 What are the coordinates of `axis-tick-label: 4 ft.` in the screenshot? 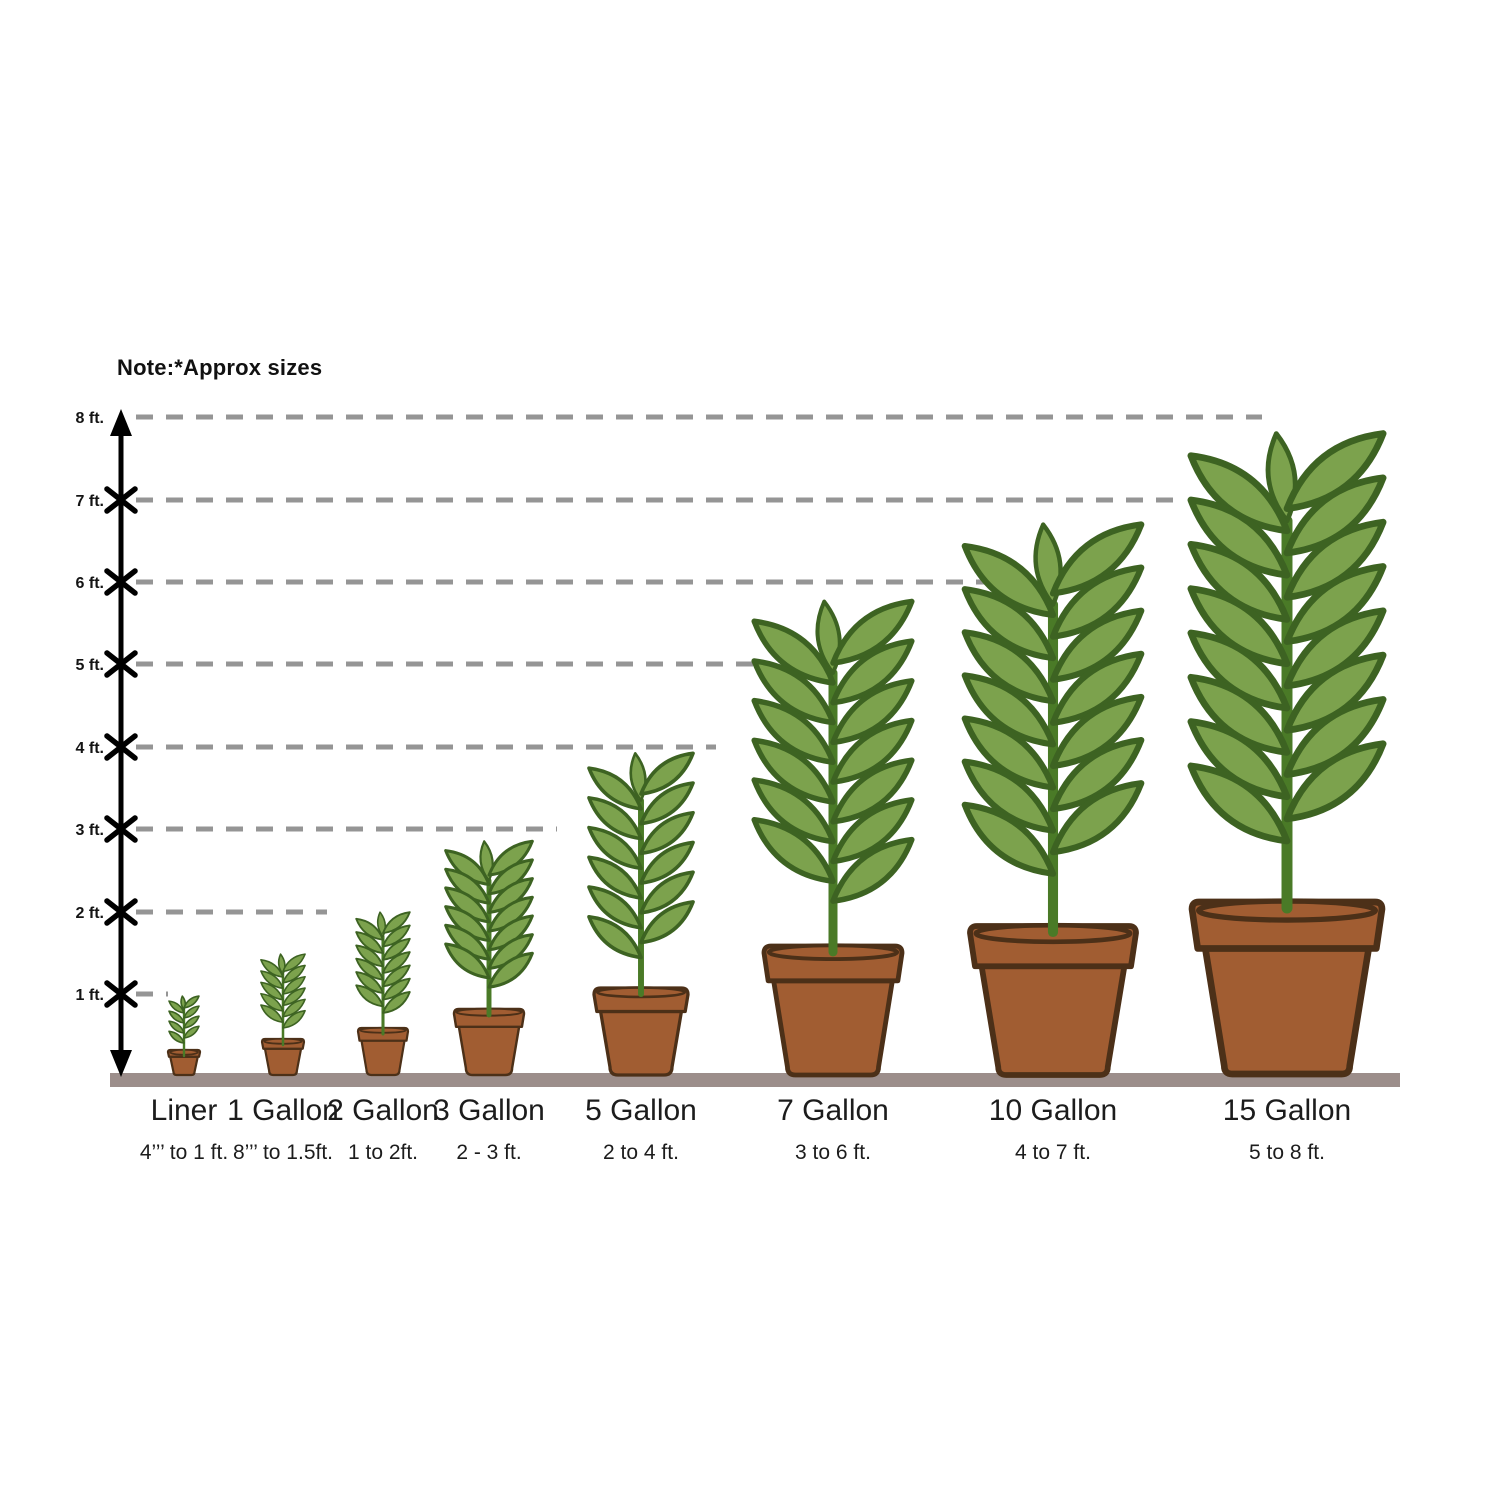 It's located at (90, 748).